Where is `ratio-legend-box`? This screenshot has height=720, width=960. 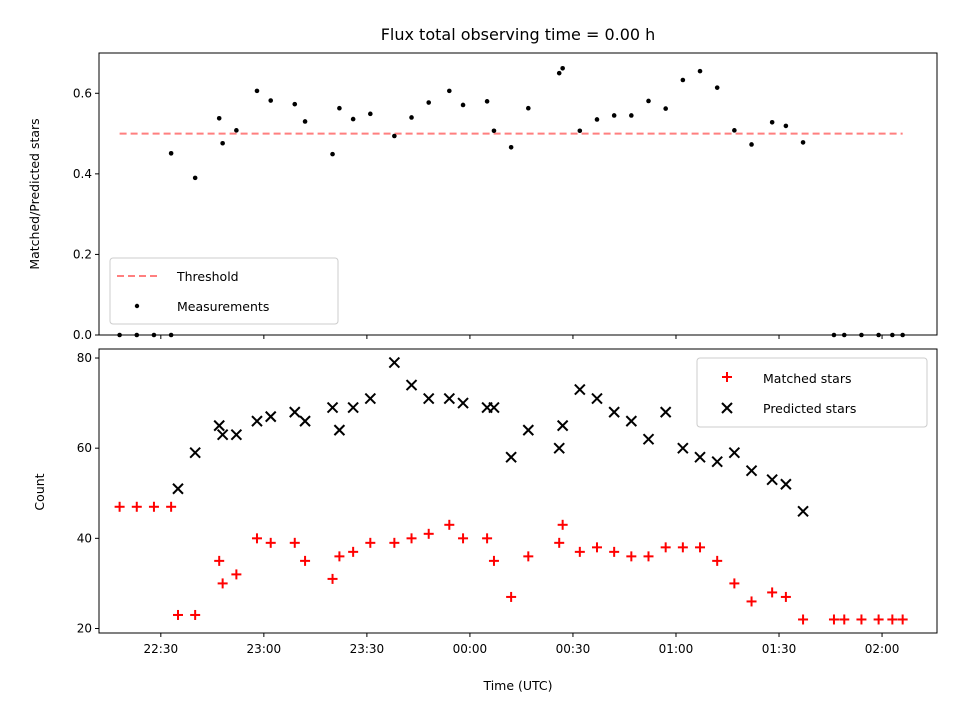
ratio-legend-box is located at coordinates (224, 291).